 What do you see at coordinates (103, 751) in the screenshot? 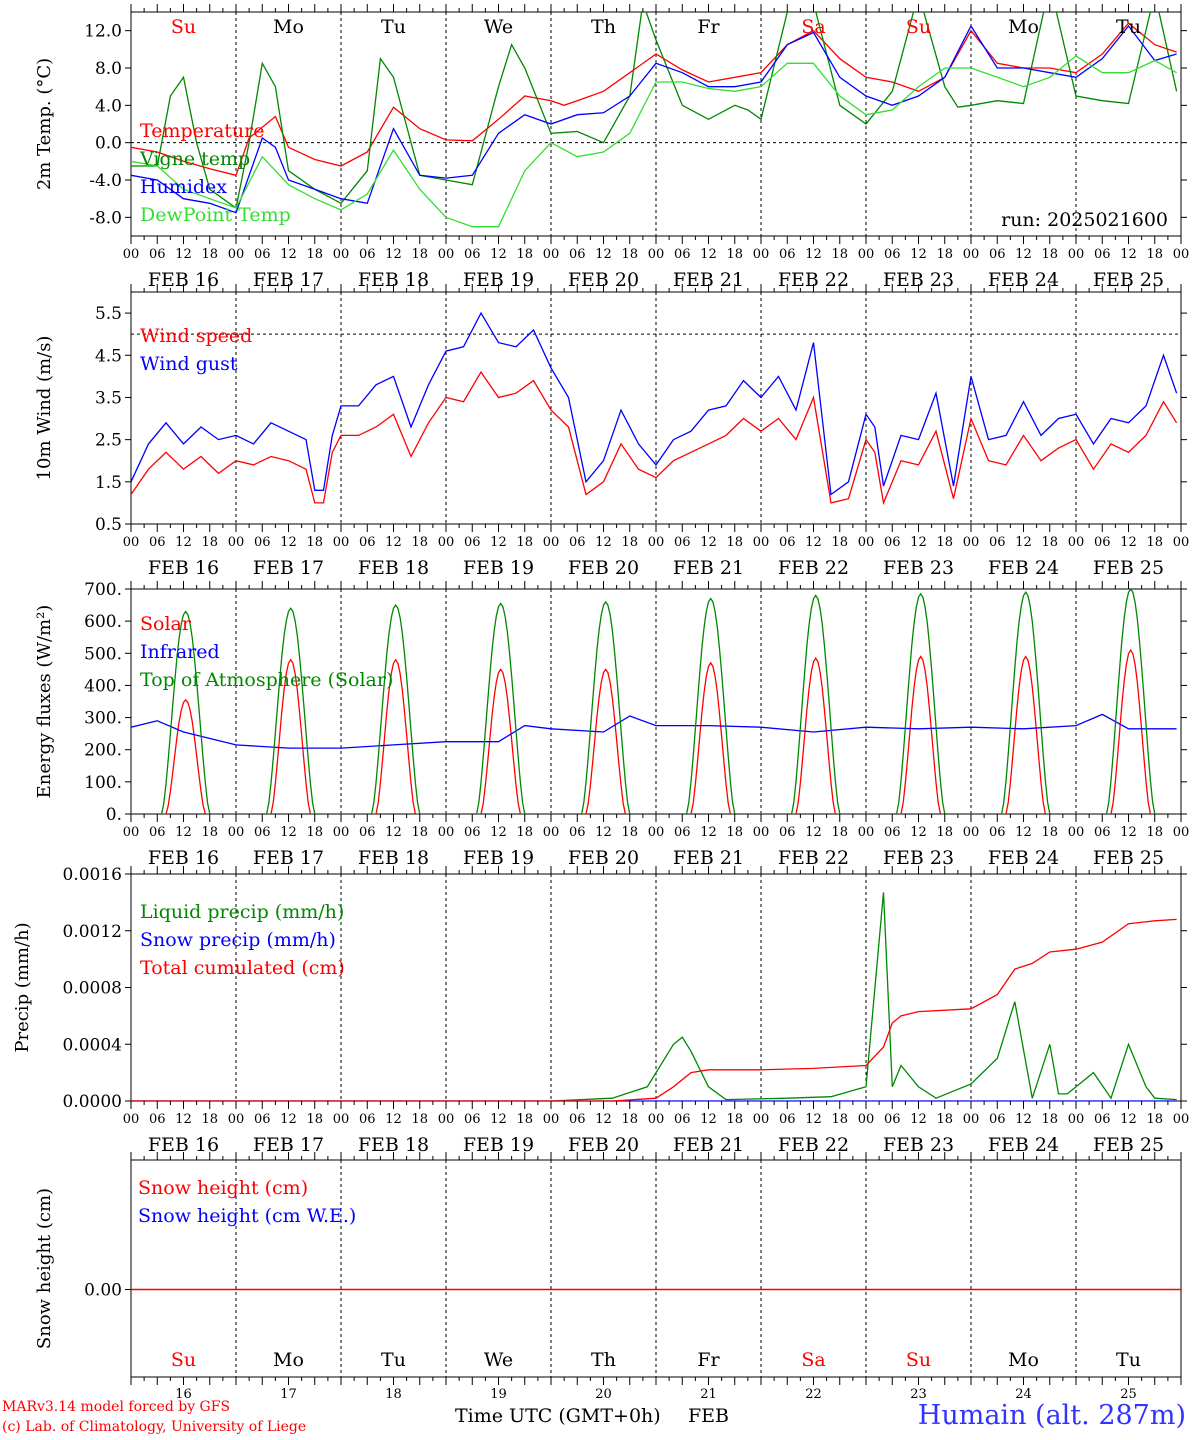
I see `y-tick-label: 200.` at bounding box center [103, 751].